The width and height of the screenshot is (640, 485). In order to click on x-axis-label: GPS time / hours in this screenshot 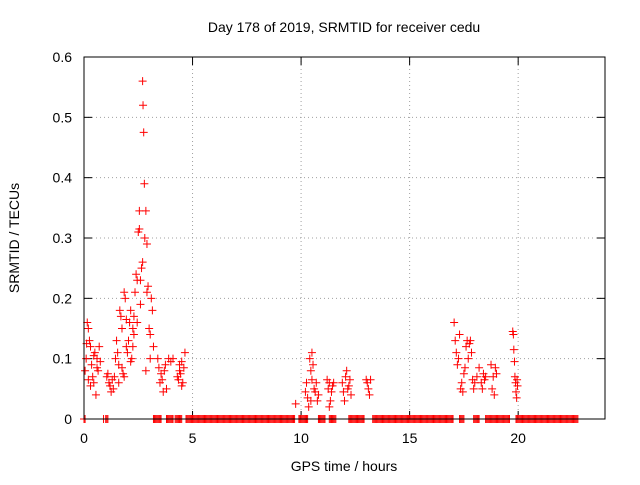, I will do `click(344, 466)`.